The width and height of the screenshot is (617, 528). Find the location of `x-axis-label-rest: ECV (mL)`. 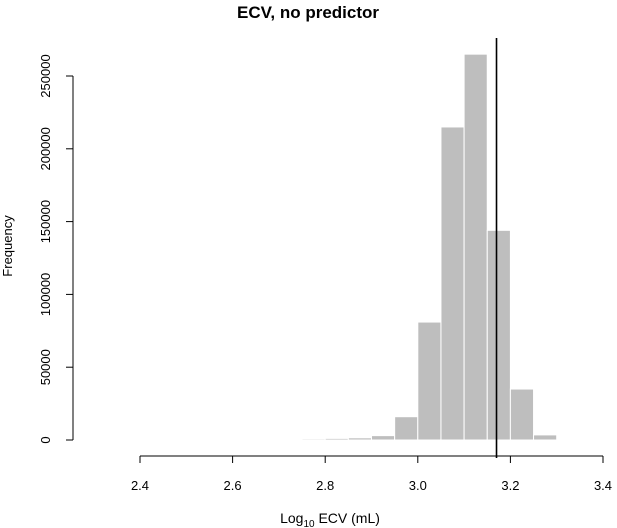

x-axis-label-rest: ECV (mL) is located at coordinates (347, 518).